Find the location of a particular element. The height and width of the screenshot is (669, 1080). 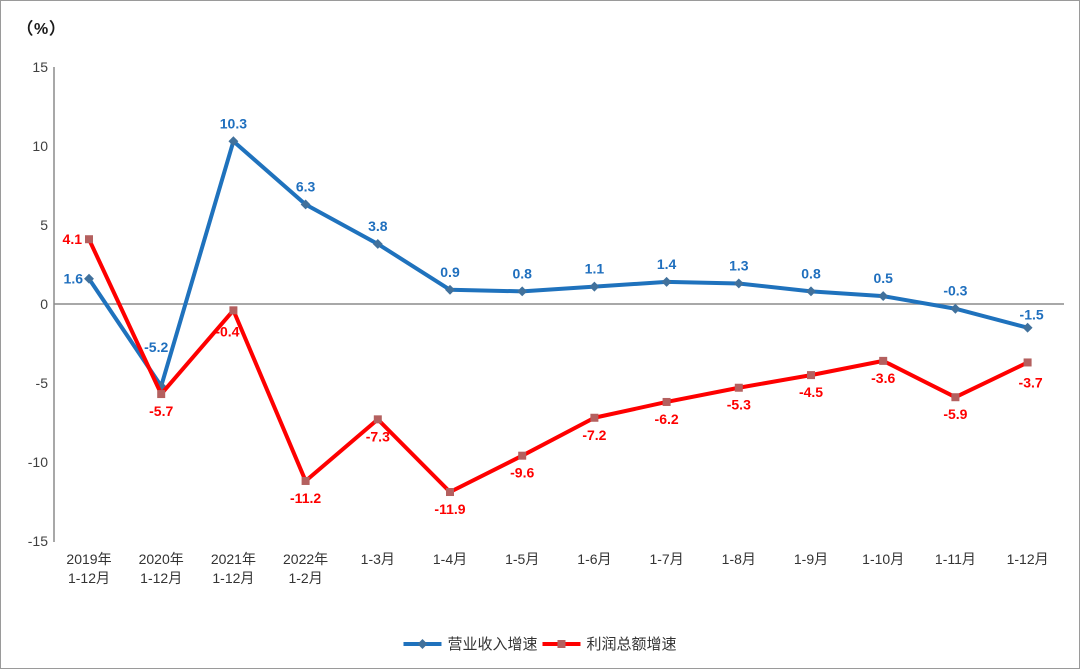

x-axis-tick-label: 1-5月 is located at coordinates (522, 559).